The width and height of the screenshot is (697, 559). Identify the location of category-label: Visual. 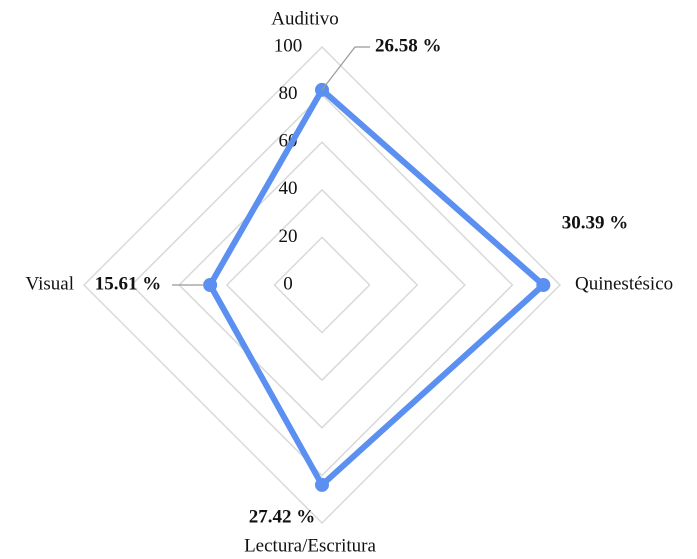
(50, 283).